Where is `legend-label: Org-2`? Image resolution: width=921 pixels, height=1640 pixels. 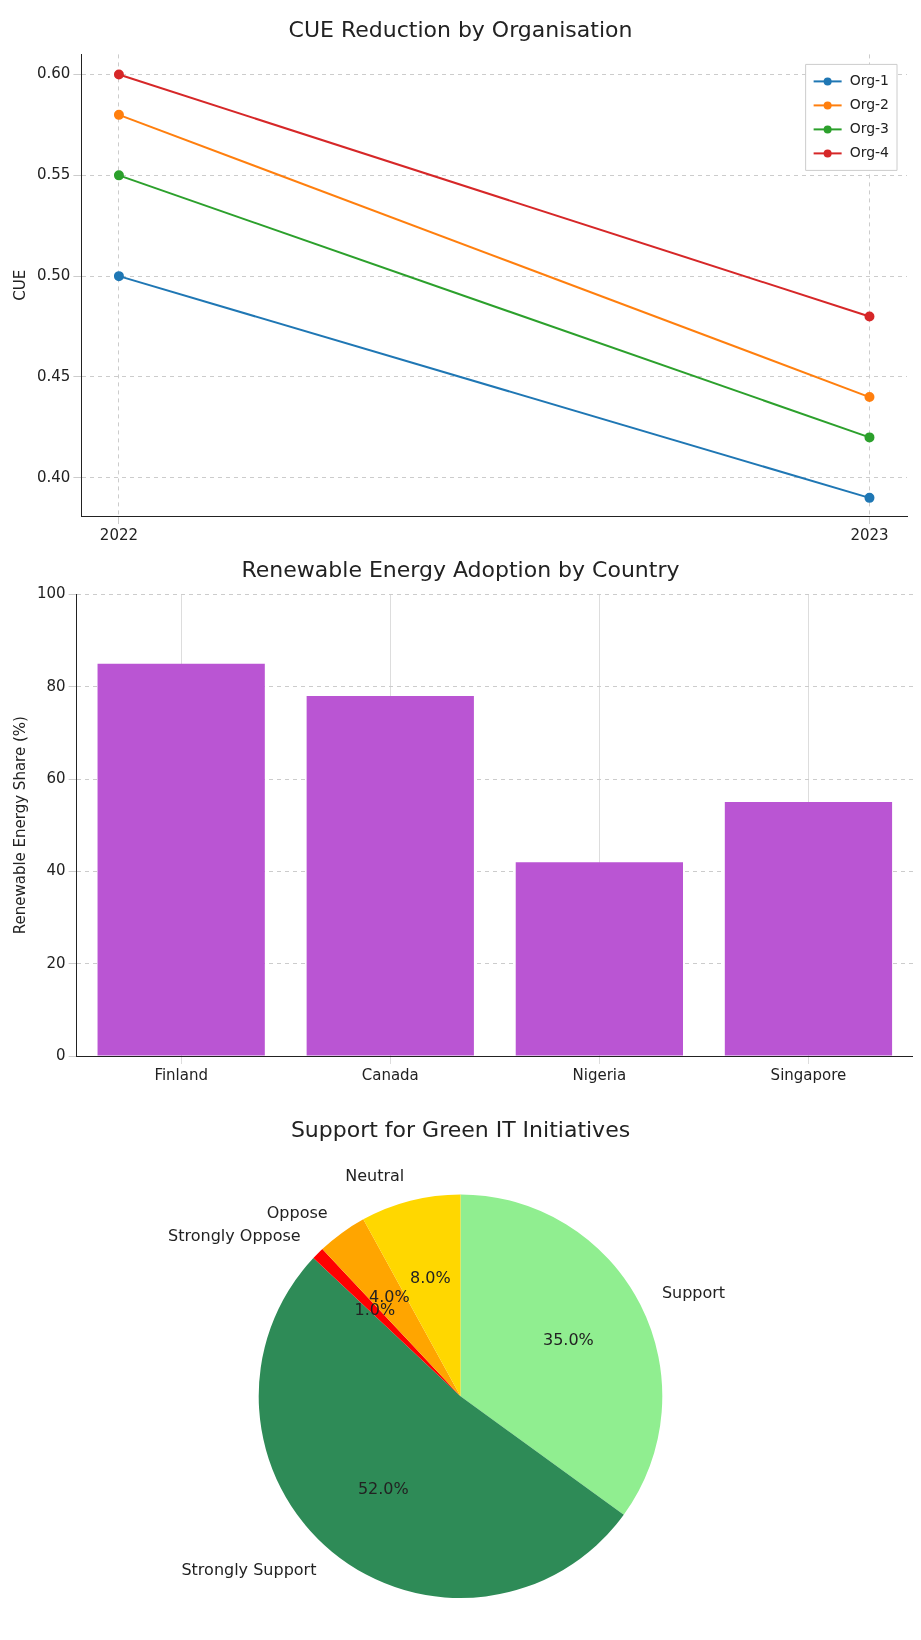
legend-label: Org-2 is located at coordinates (869, 104).